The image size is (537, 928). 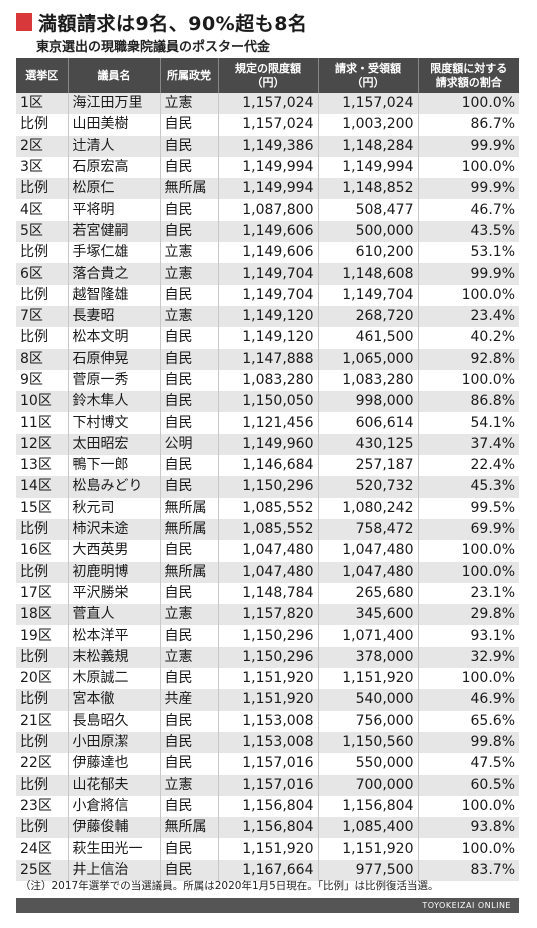 I want to click on cell-claimed-amount: 610,200, so click(x=368, y=253).